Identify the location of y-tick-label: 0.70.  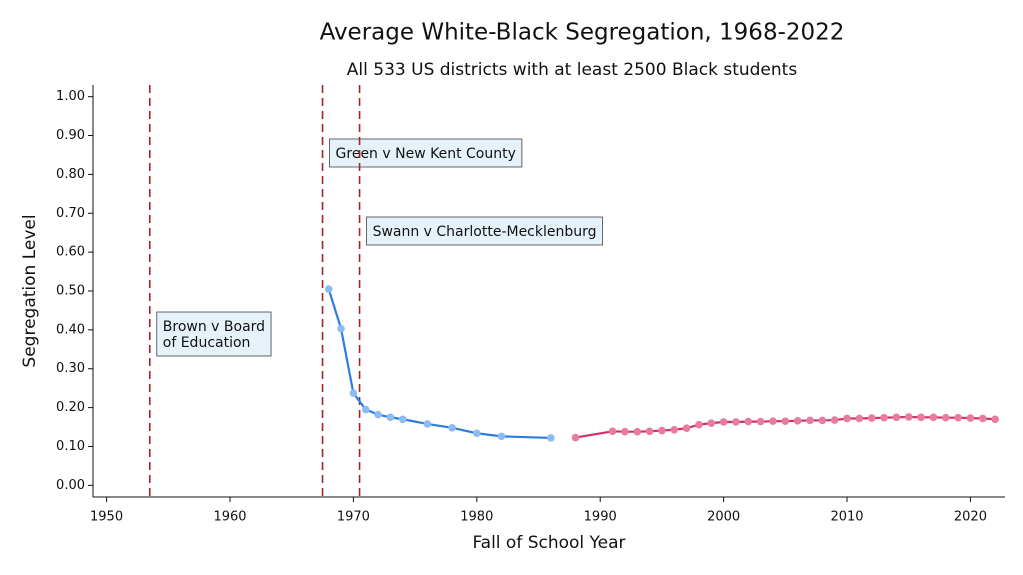
(70, 213).